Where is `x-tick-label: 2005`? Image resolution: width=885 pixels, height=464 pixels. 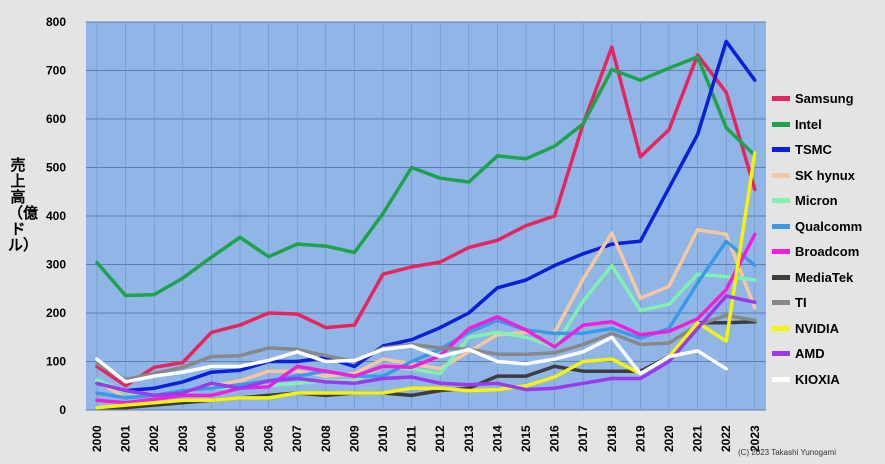 x-tick-label: 2005 is located at coordinates (240, 438).